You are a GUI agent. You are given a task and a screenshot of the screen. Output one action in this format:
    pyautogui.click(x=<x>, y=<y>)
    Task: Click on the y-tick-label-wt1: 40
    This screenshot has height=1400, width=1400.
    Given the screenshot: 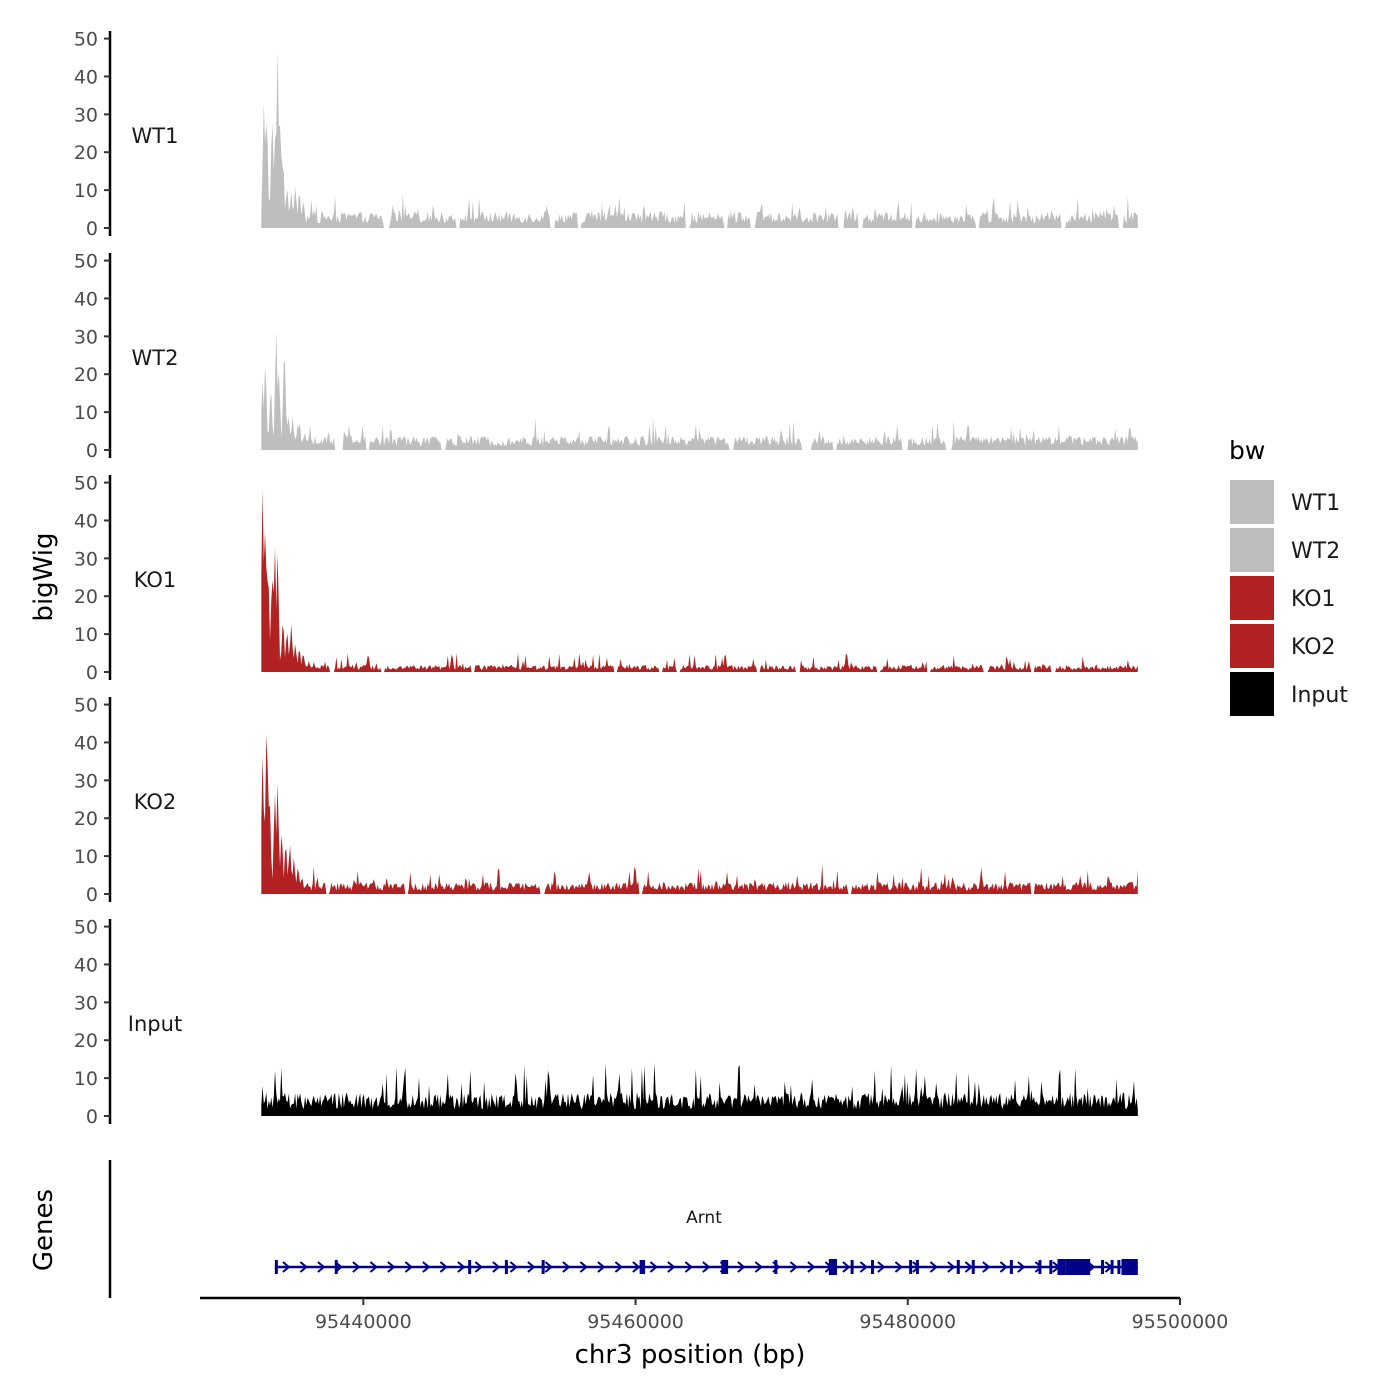 What is the action you would take?
    pyautogui.click(x=86, y=77)
    